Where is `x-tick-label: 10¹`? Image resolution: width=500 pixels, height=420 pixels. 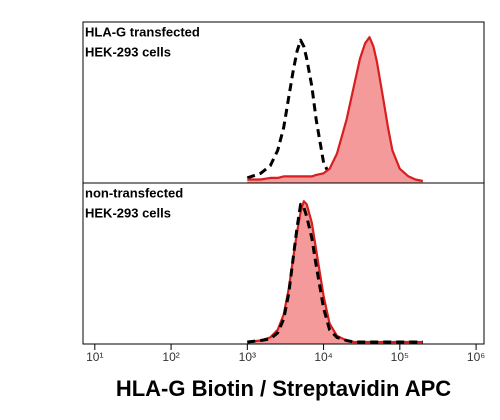 x-tick-label: 10¹ is located at coordinates (94, 357).